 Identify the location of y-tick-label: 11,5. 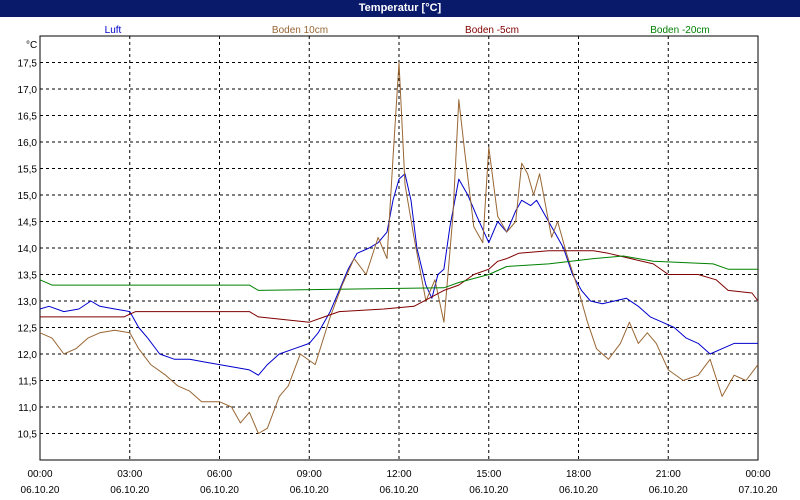
(27, 382).